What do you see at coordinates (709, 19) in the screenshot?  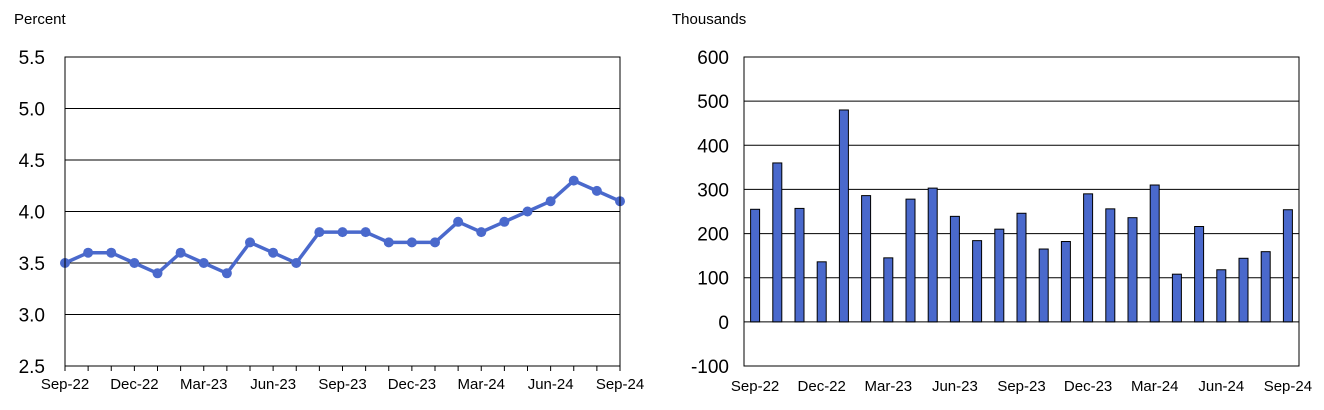 I see `right-y-unit-label: Thousands` at bounding box center [709, 19].